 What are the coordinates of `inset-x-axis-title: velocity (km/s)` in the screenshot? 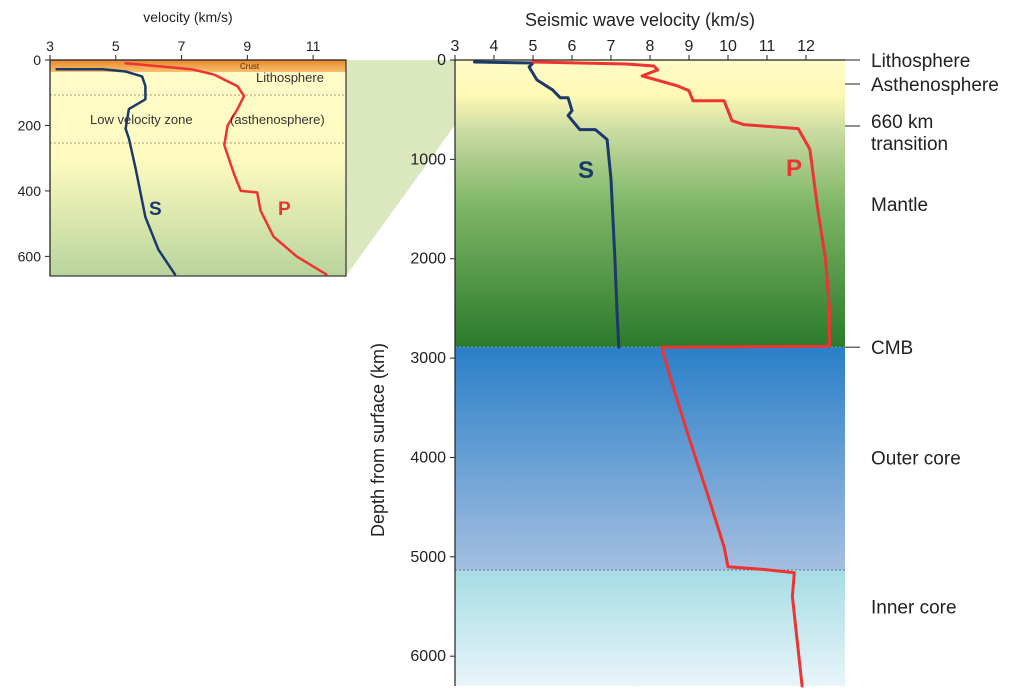 It's located at (187, 17).